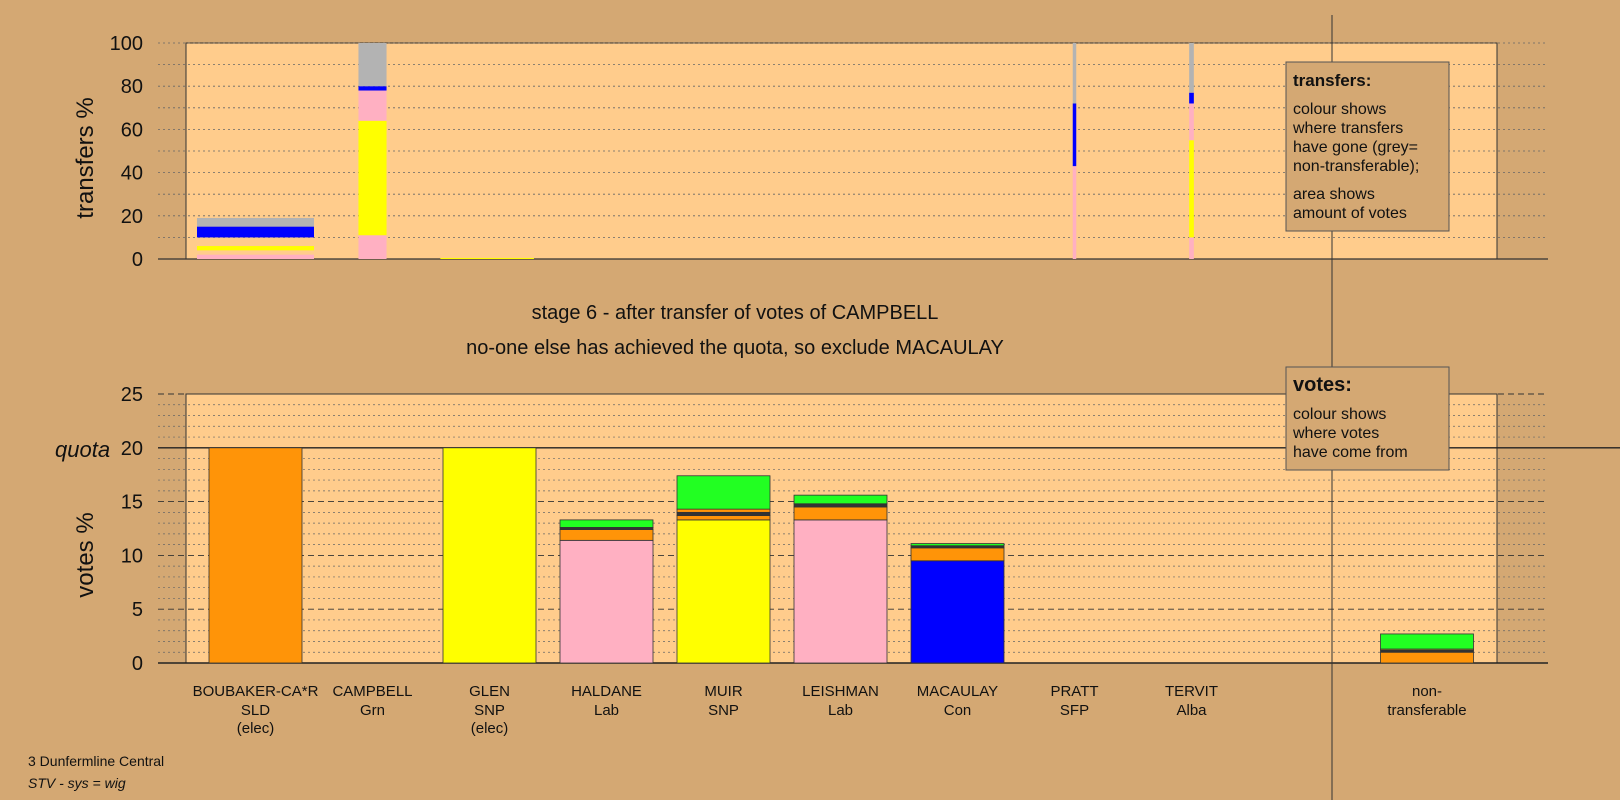 This screenshot has height=800, width=1620. What do you see at coordinates (255, 710) in the screenshot?
I see `candidate-party-label: SLD` at bounding box center [255, 710].